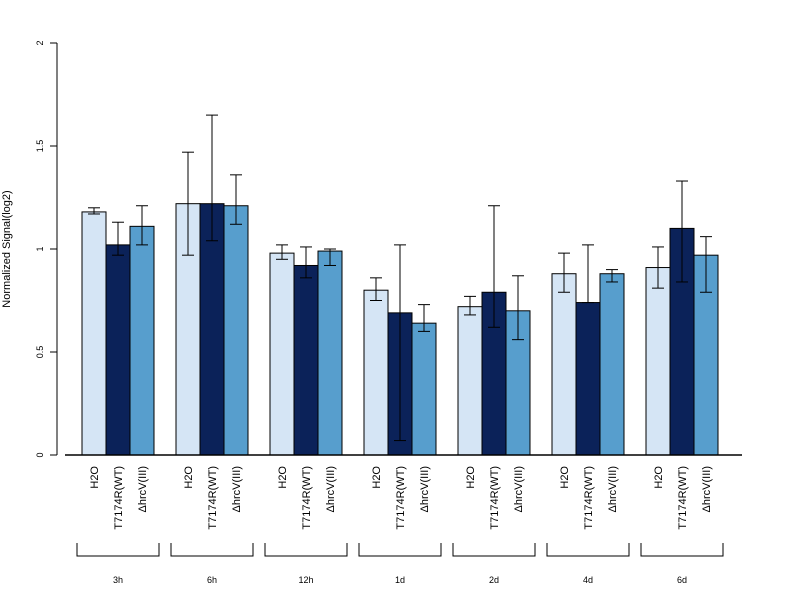  I want to click on y-tick-label: 1, so click(40, 248).